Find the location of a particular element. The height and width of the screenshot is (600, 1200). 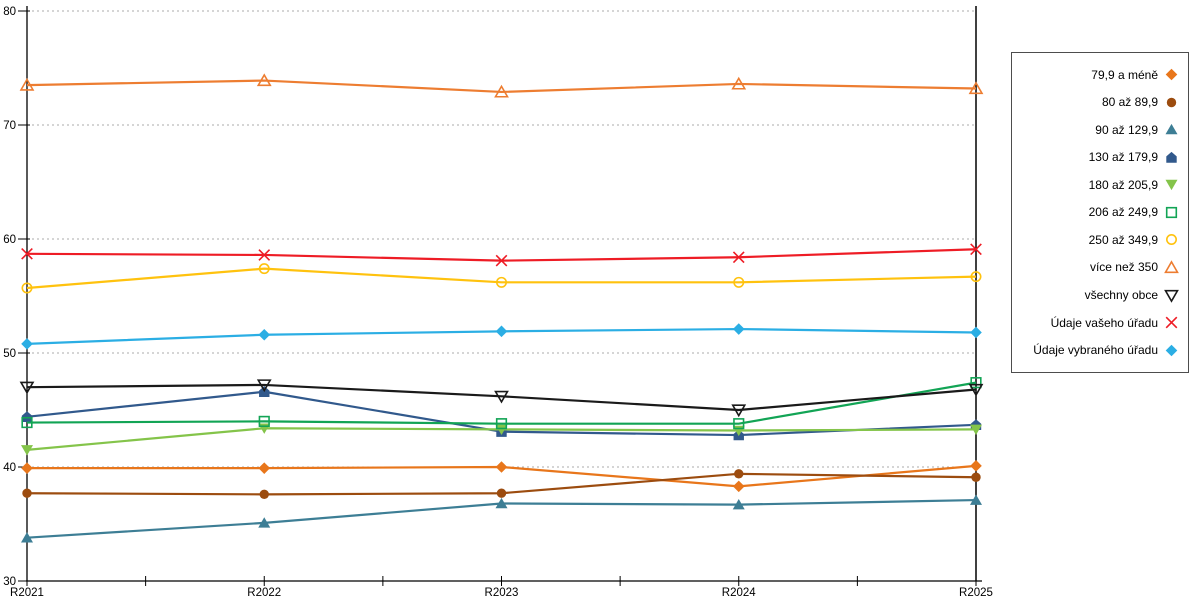

x-tick-label: R2024 is located at coordinates (739, 593).